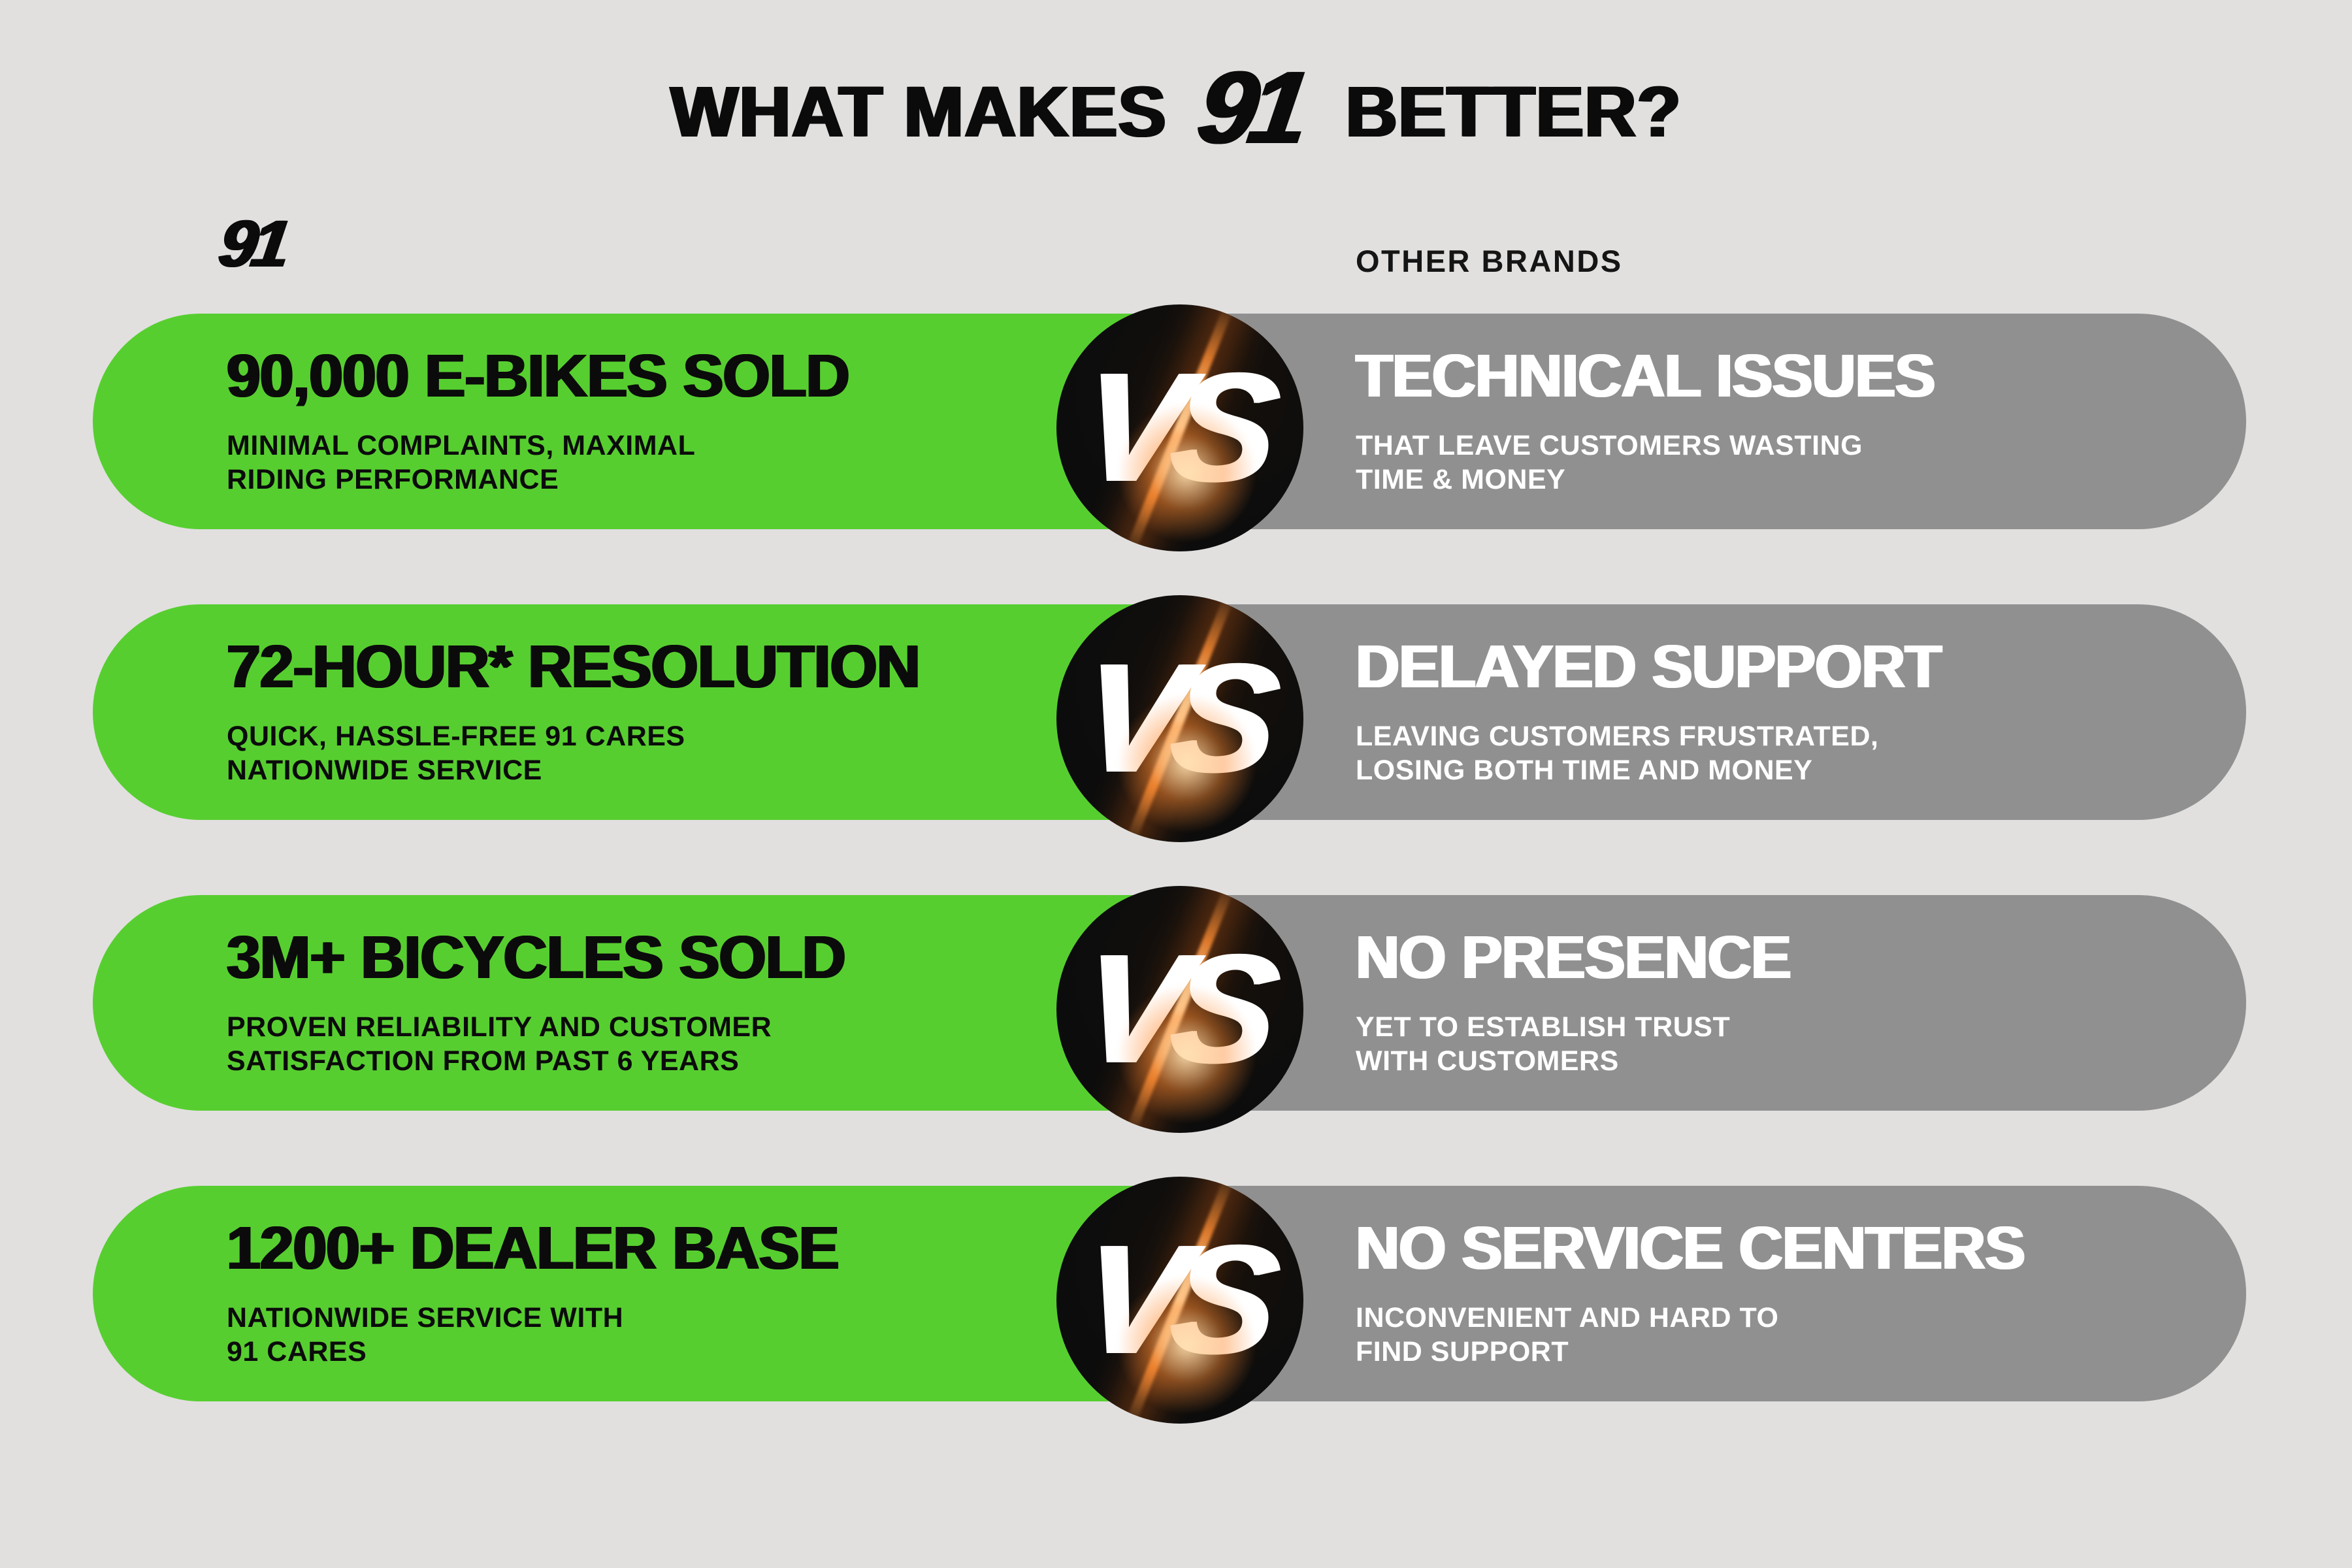 The width and height of the screenshot is (2352, 1568). What do you see at coordinates (599, 1335) in the screenshot?
I see `claim-subtext: NATIONWIDE SERVICE WITH 91 CARES` at bounding box center [599, 1335].